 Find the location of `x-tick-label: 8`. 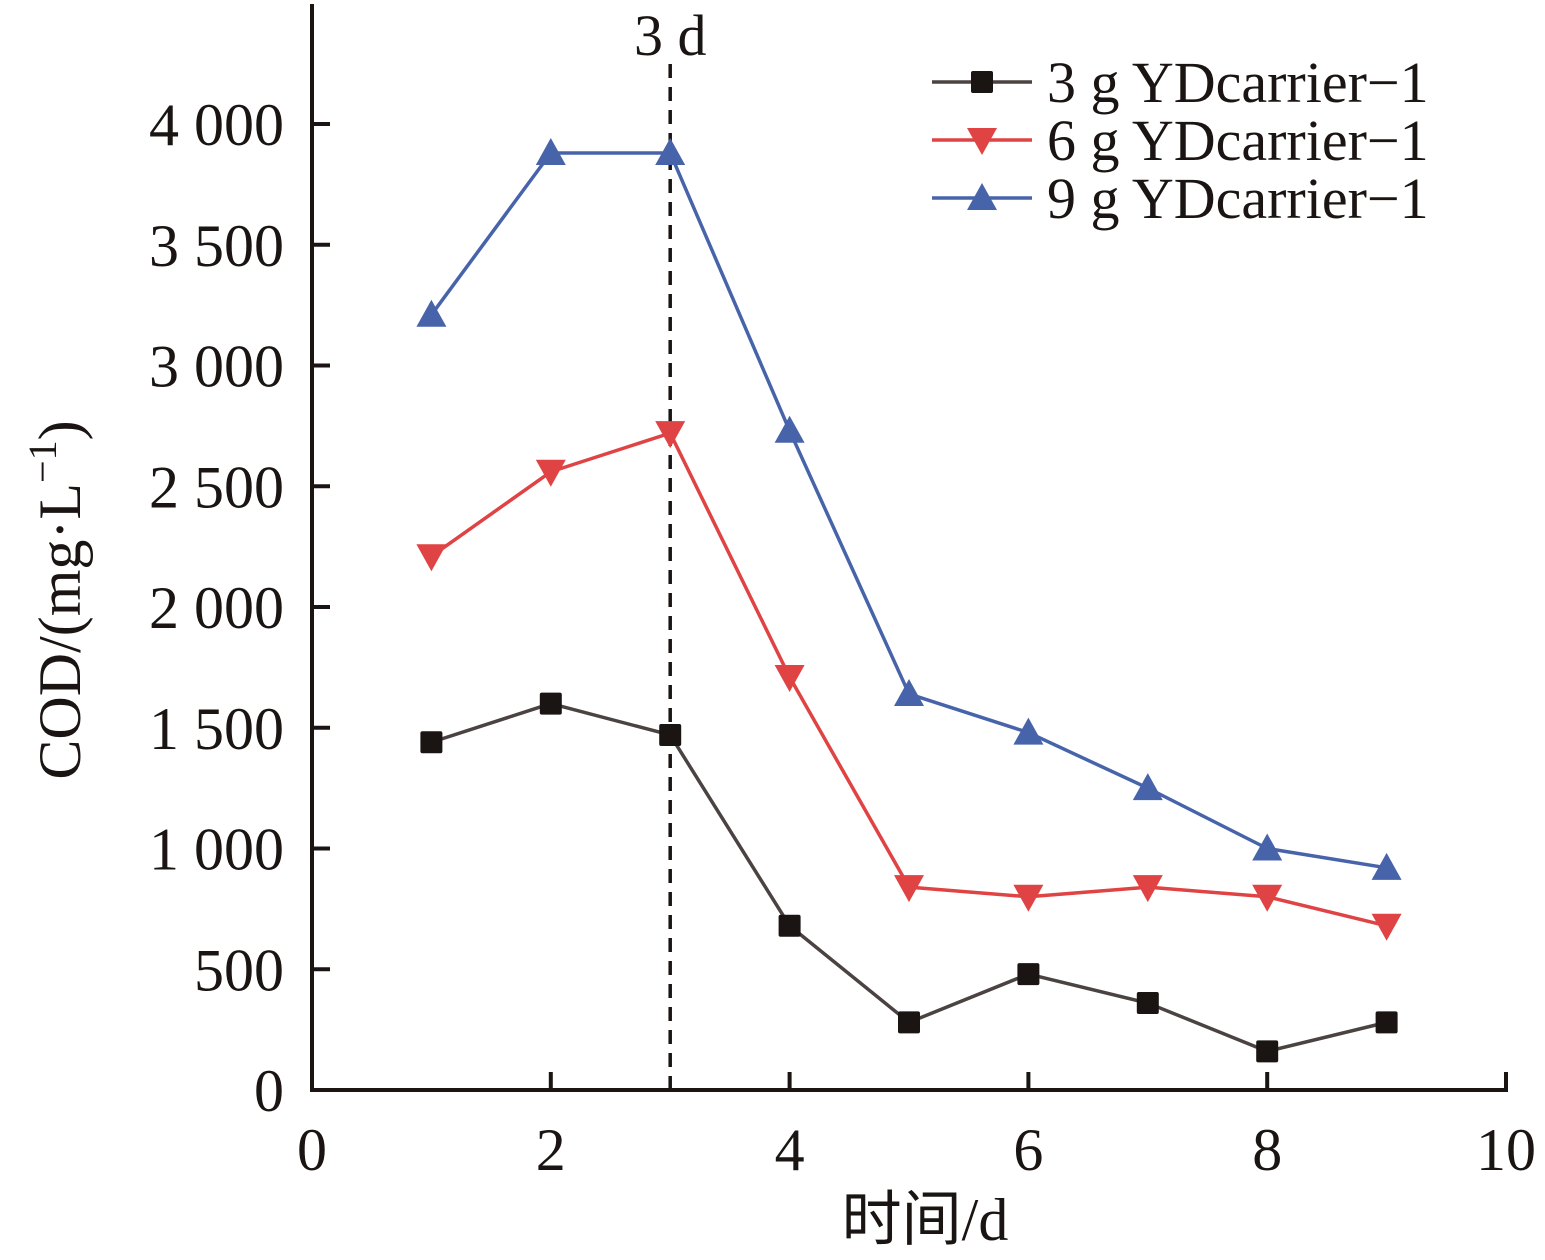

x-tick-label: 8 is located at coordinates (1267, 1150).